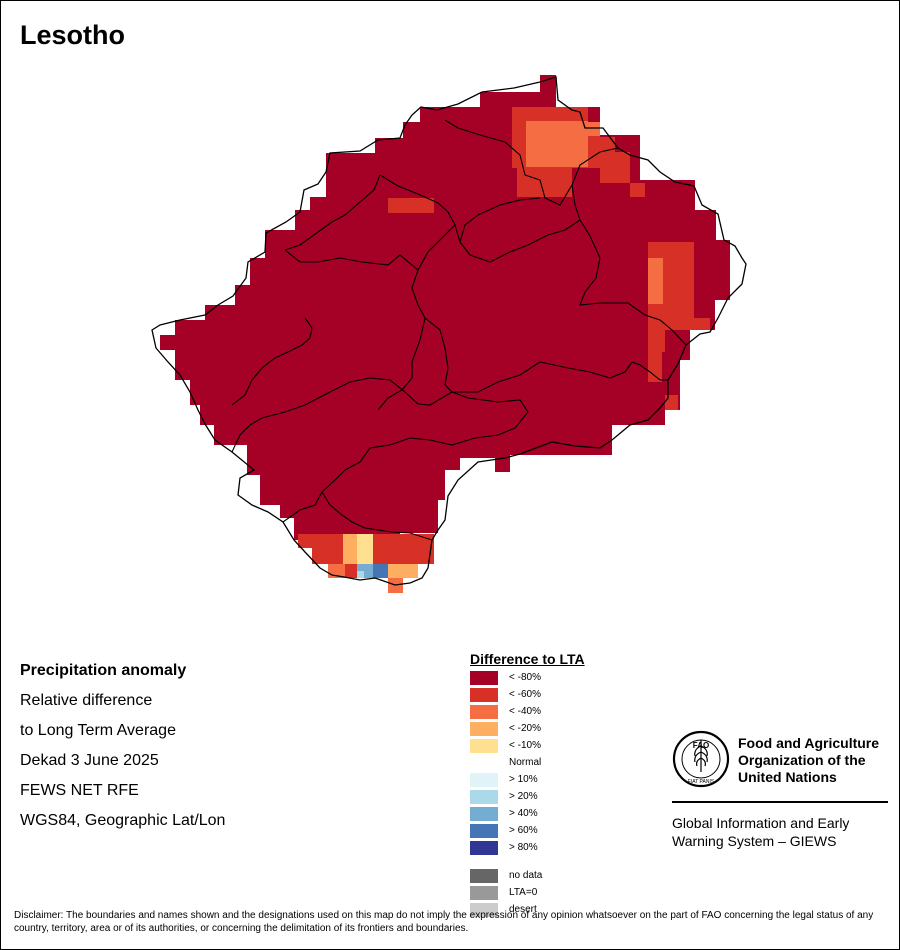 The image size is (900, 950). What do you see at coordinates (787, 777) in the screenshot?
I see `fao-name-line-3: United Nations` at bounding box center [787, 777].